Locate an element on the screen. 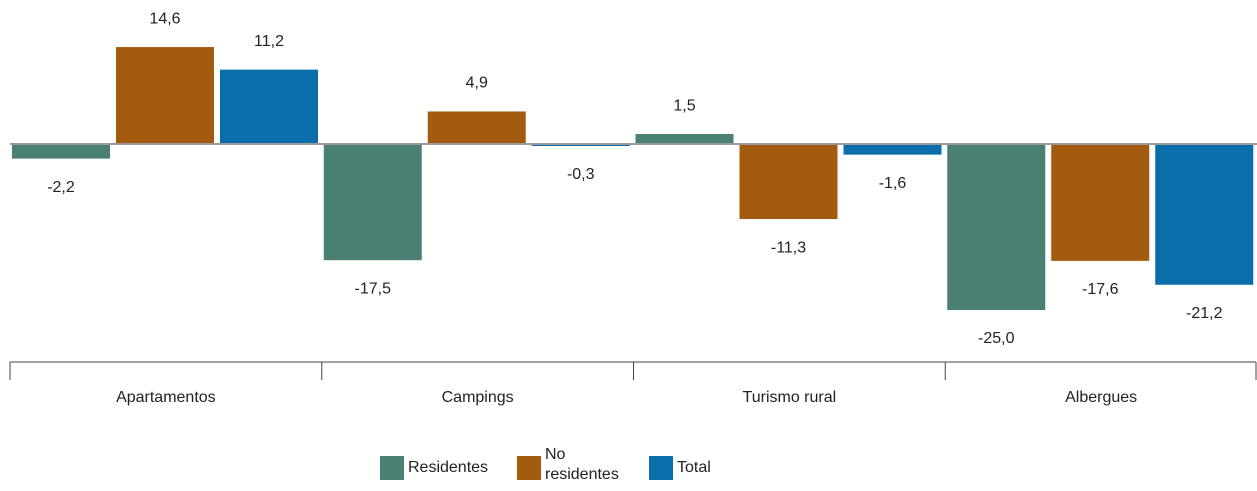  value-label: 4,9 is located at coordinates (477, 83).